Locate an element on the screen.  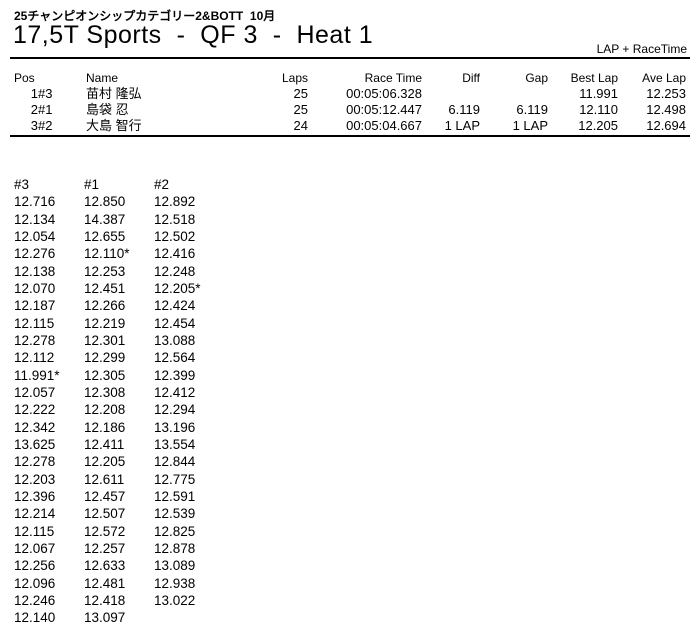
col-header-avelap: Ave Lap is located at coordinates (664, 78).